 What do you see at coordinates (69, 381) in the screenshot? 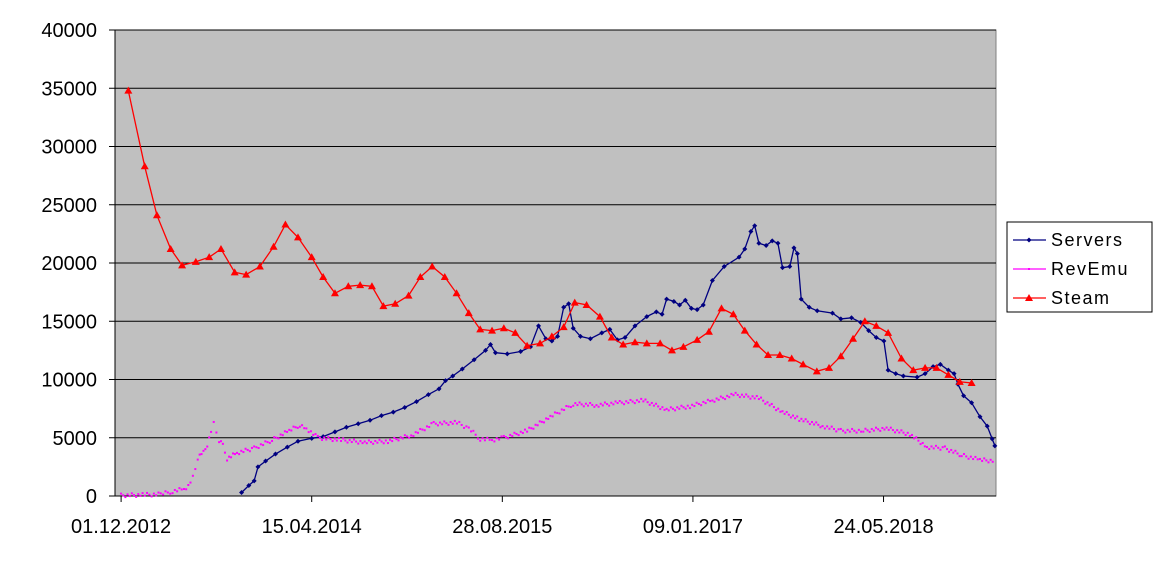
I see `y-tick-label: 10000` at bounding box center [69, 381].